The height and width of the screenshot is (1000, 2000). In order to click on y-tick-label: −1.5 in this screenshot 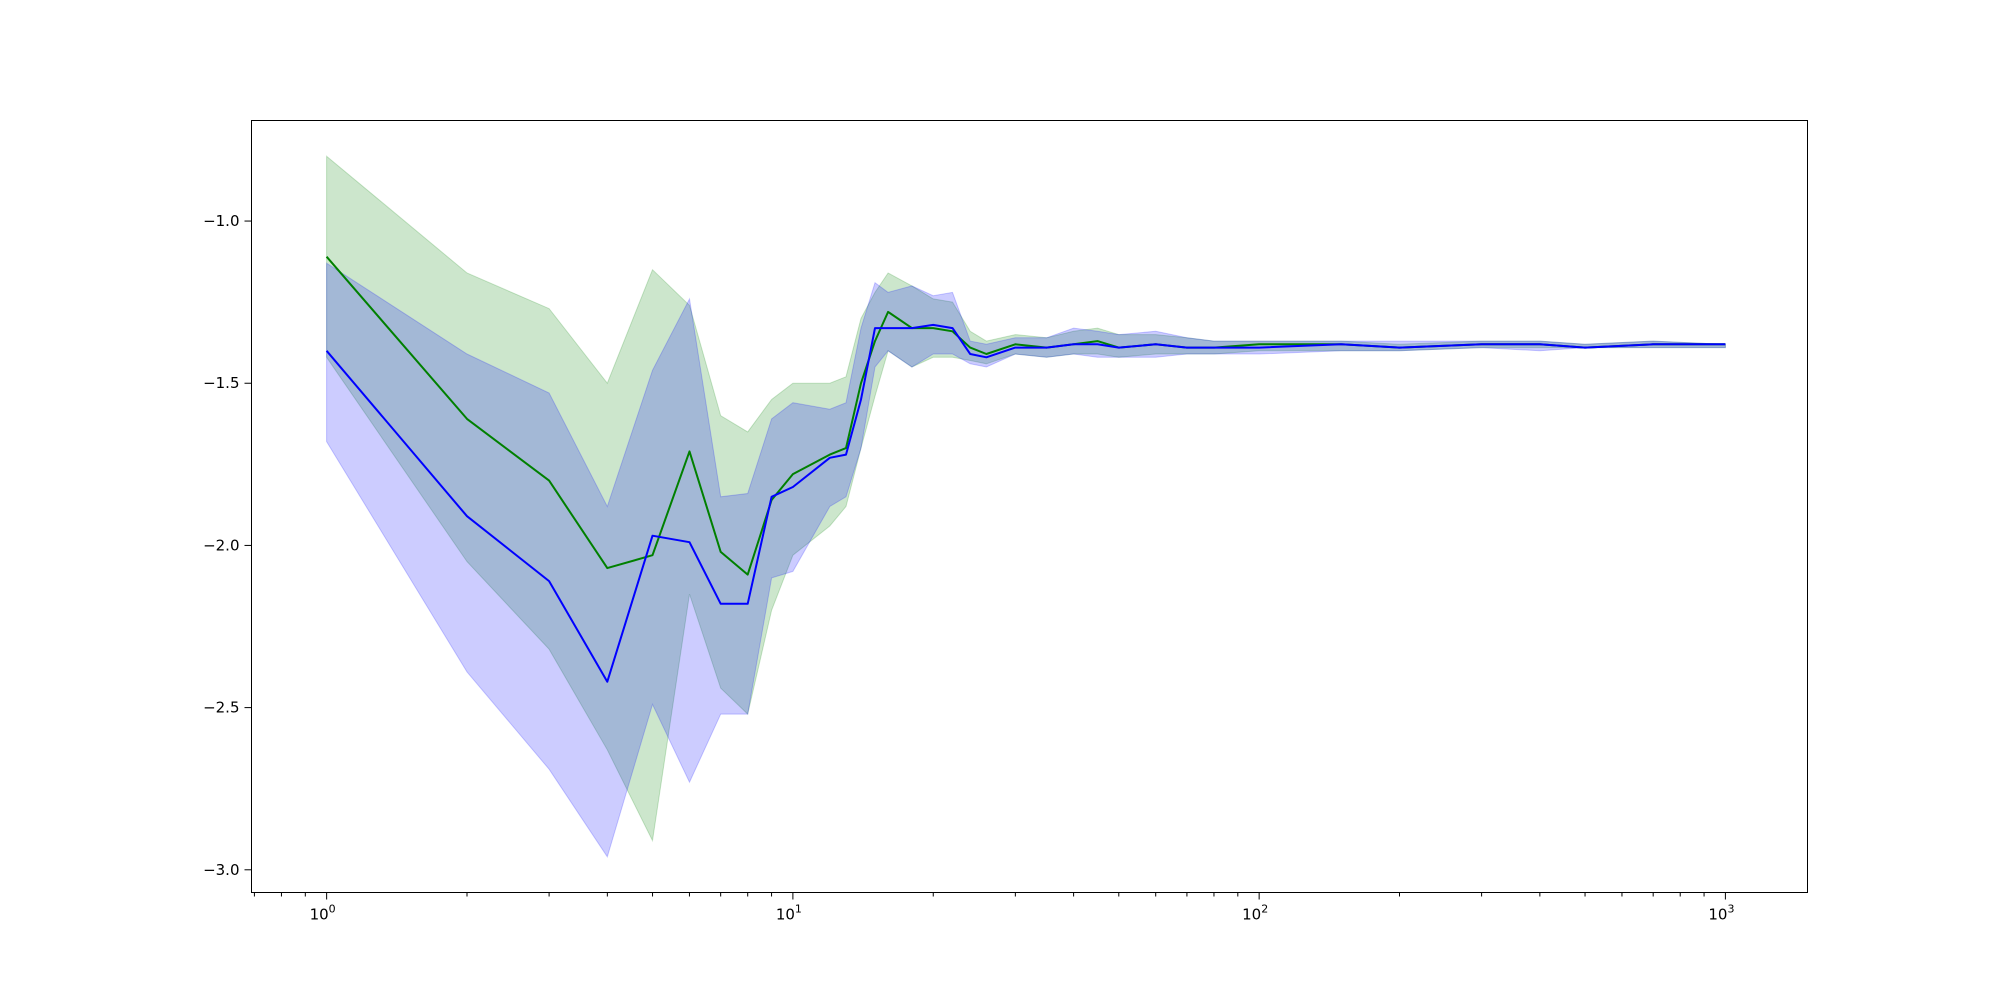, I will do `click(221, 383)`.